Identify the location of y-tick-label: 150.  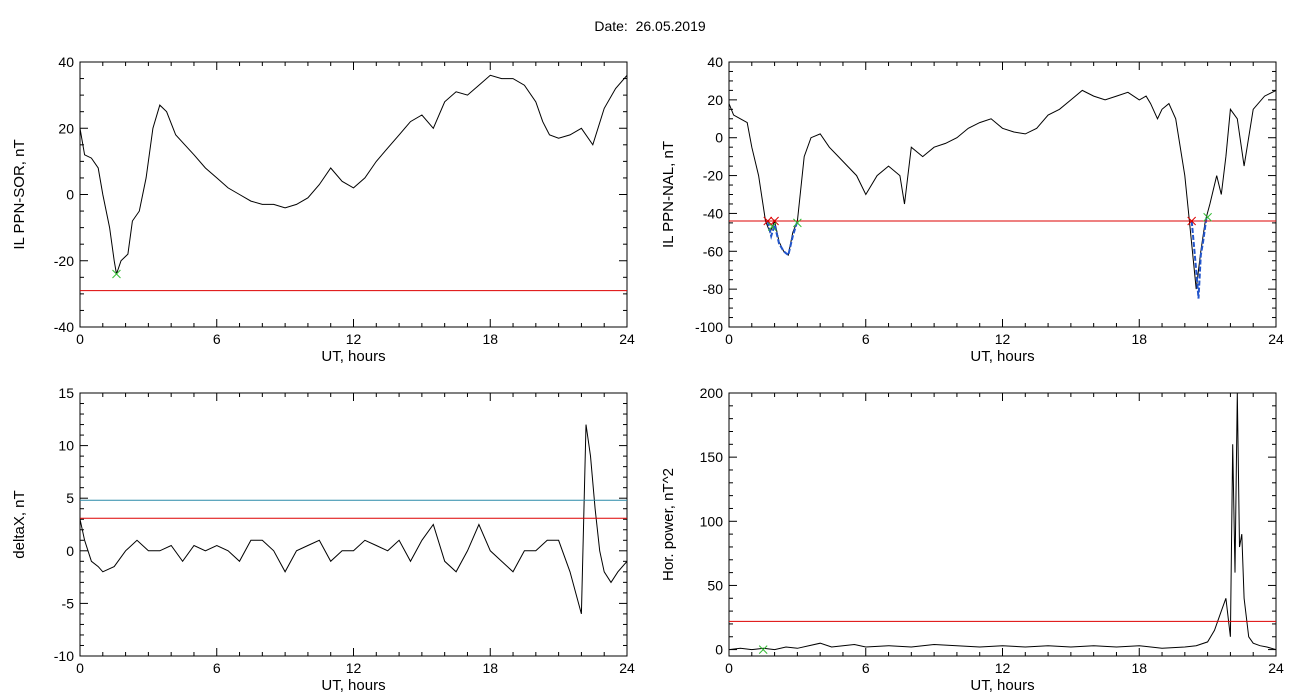
(712, 457).